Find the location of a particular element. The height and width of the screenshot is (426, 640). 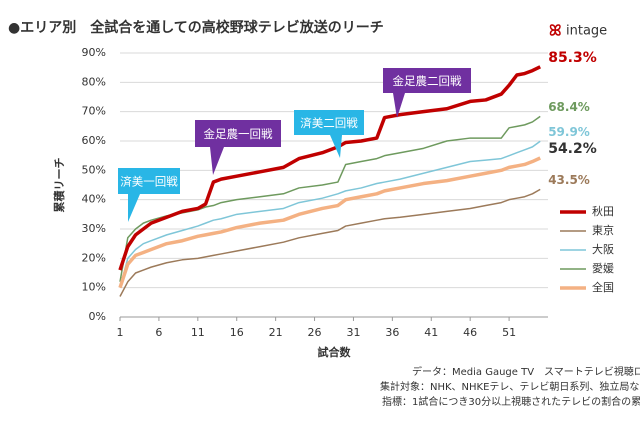

legend-label: 東京 is located at coordinates (603, 230).